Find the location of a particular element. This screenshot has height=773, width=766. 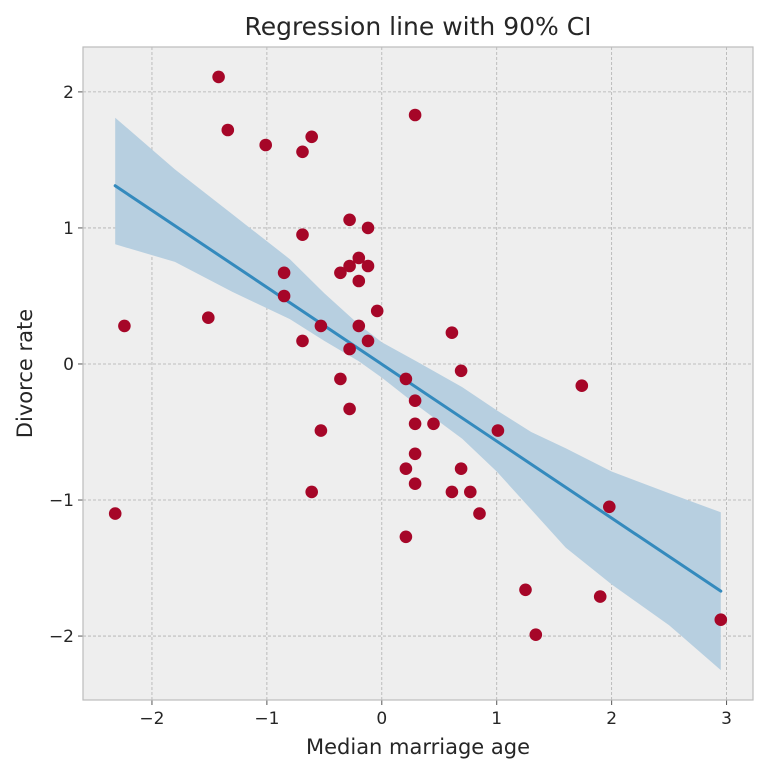

y-tick-label: 0 is located at coordinates (68, 365).